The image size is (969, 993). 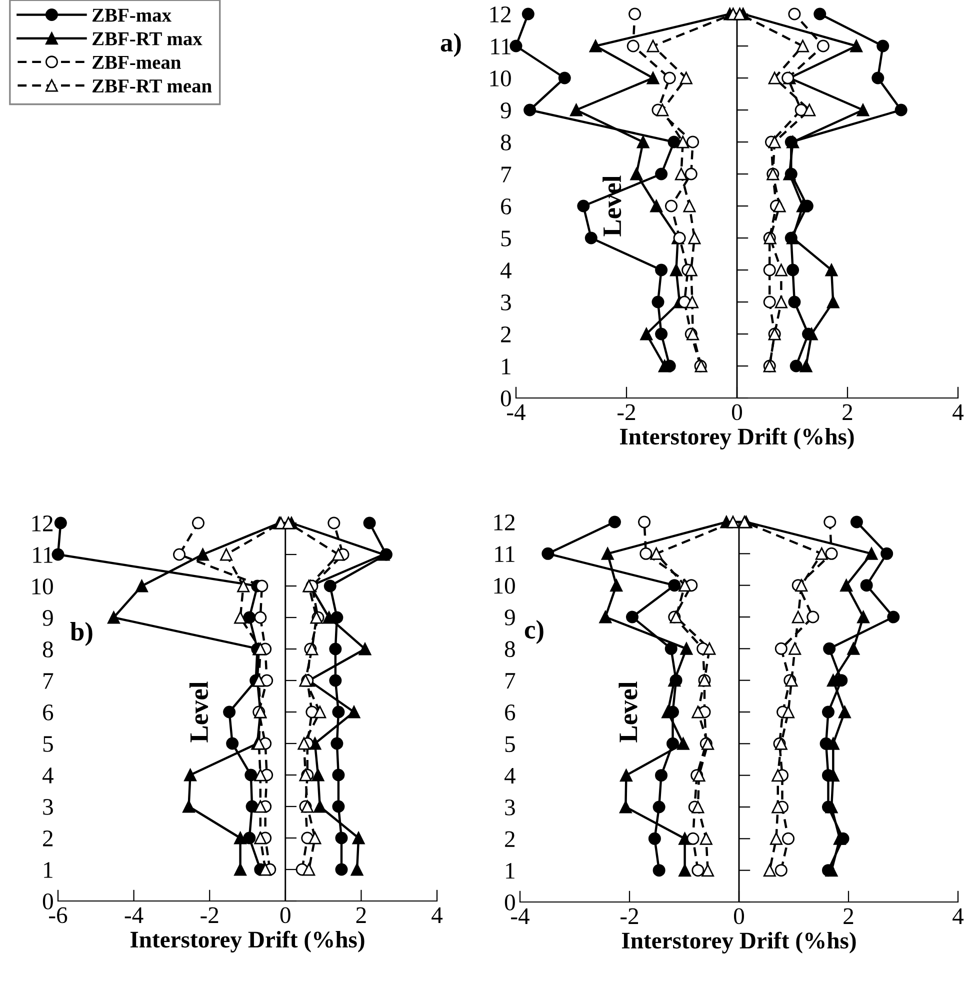 What do you see at coordinates (152, 86) in the screenshot?
I see `legend-label: ZBF-RT mean` at bounding box center [152, 86].